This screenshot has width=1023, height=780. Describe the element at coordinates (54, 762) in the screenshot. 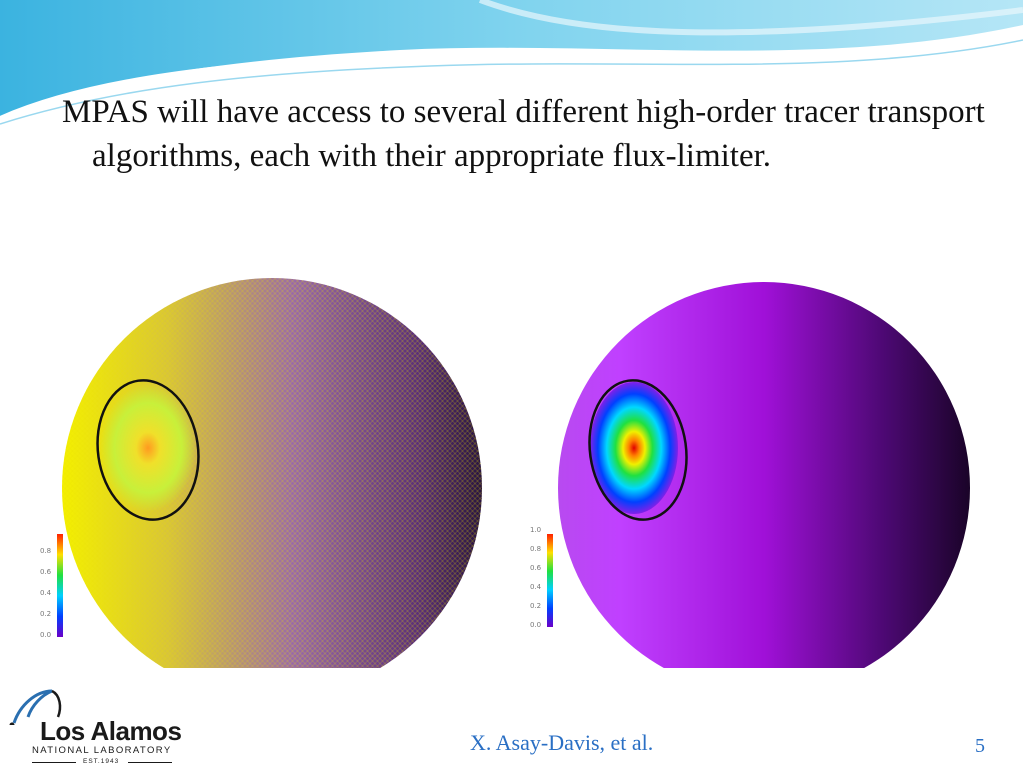

I see `logo-rule-left` at that location.